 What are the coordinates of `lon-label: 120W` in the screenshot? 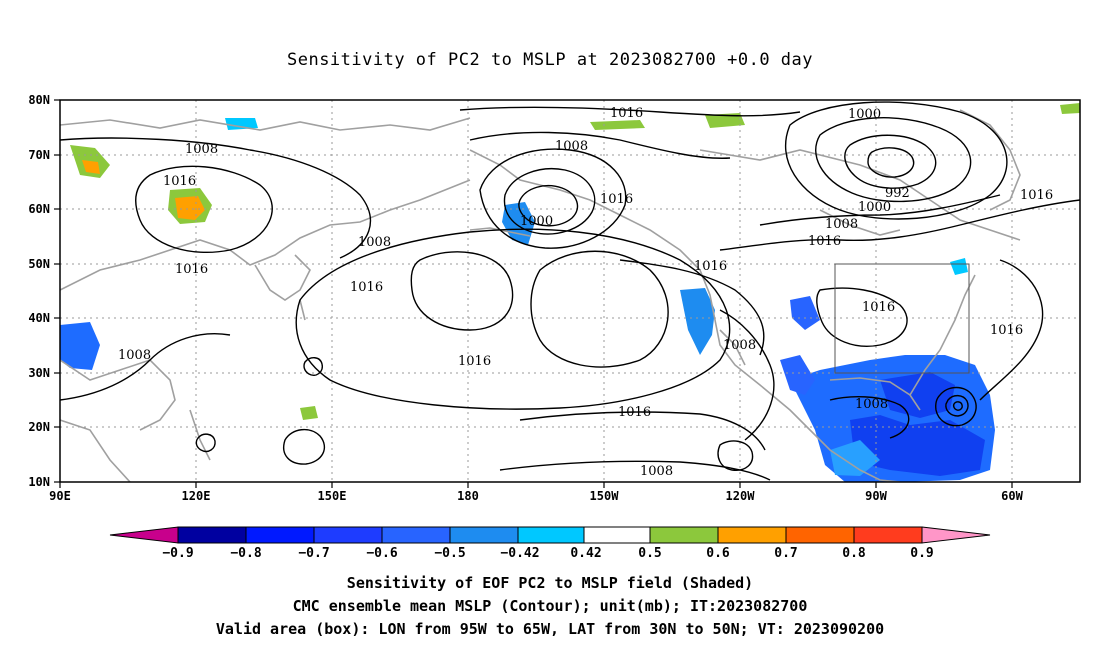 It's located at (741, 496).